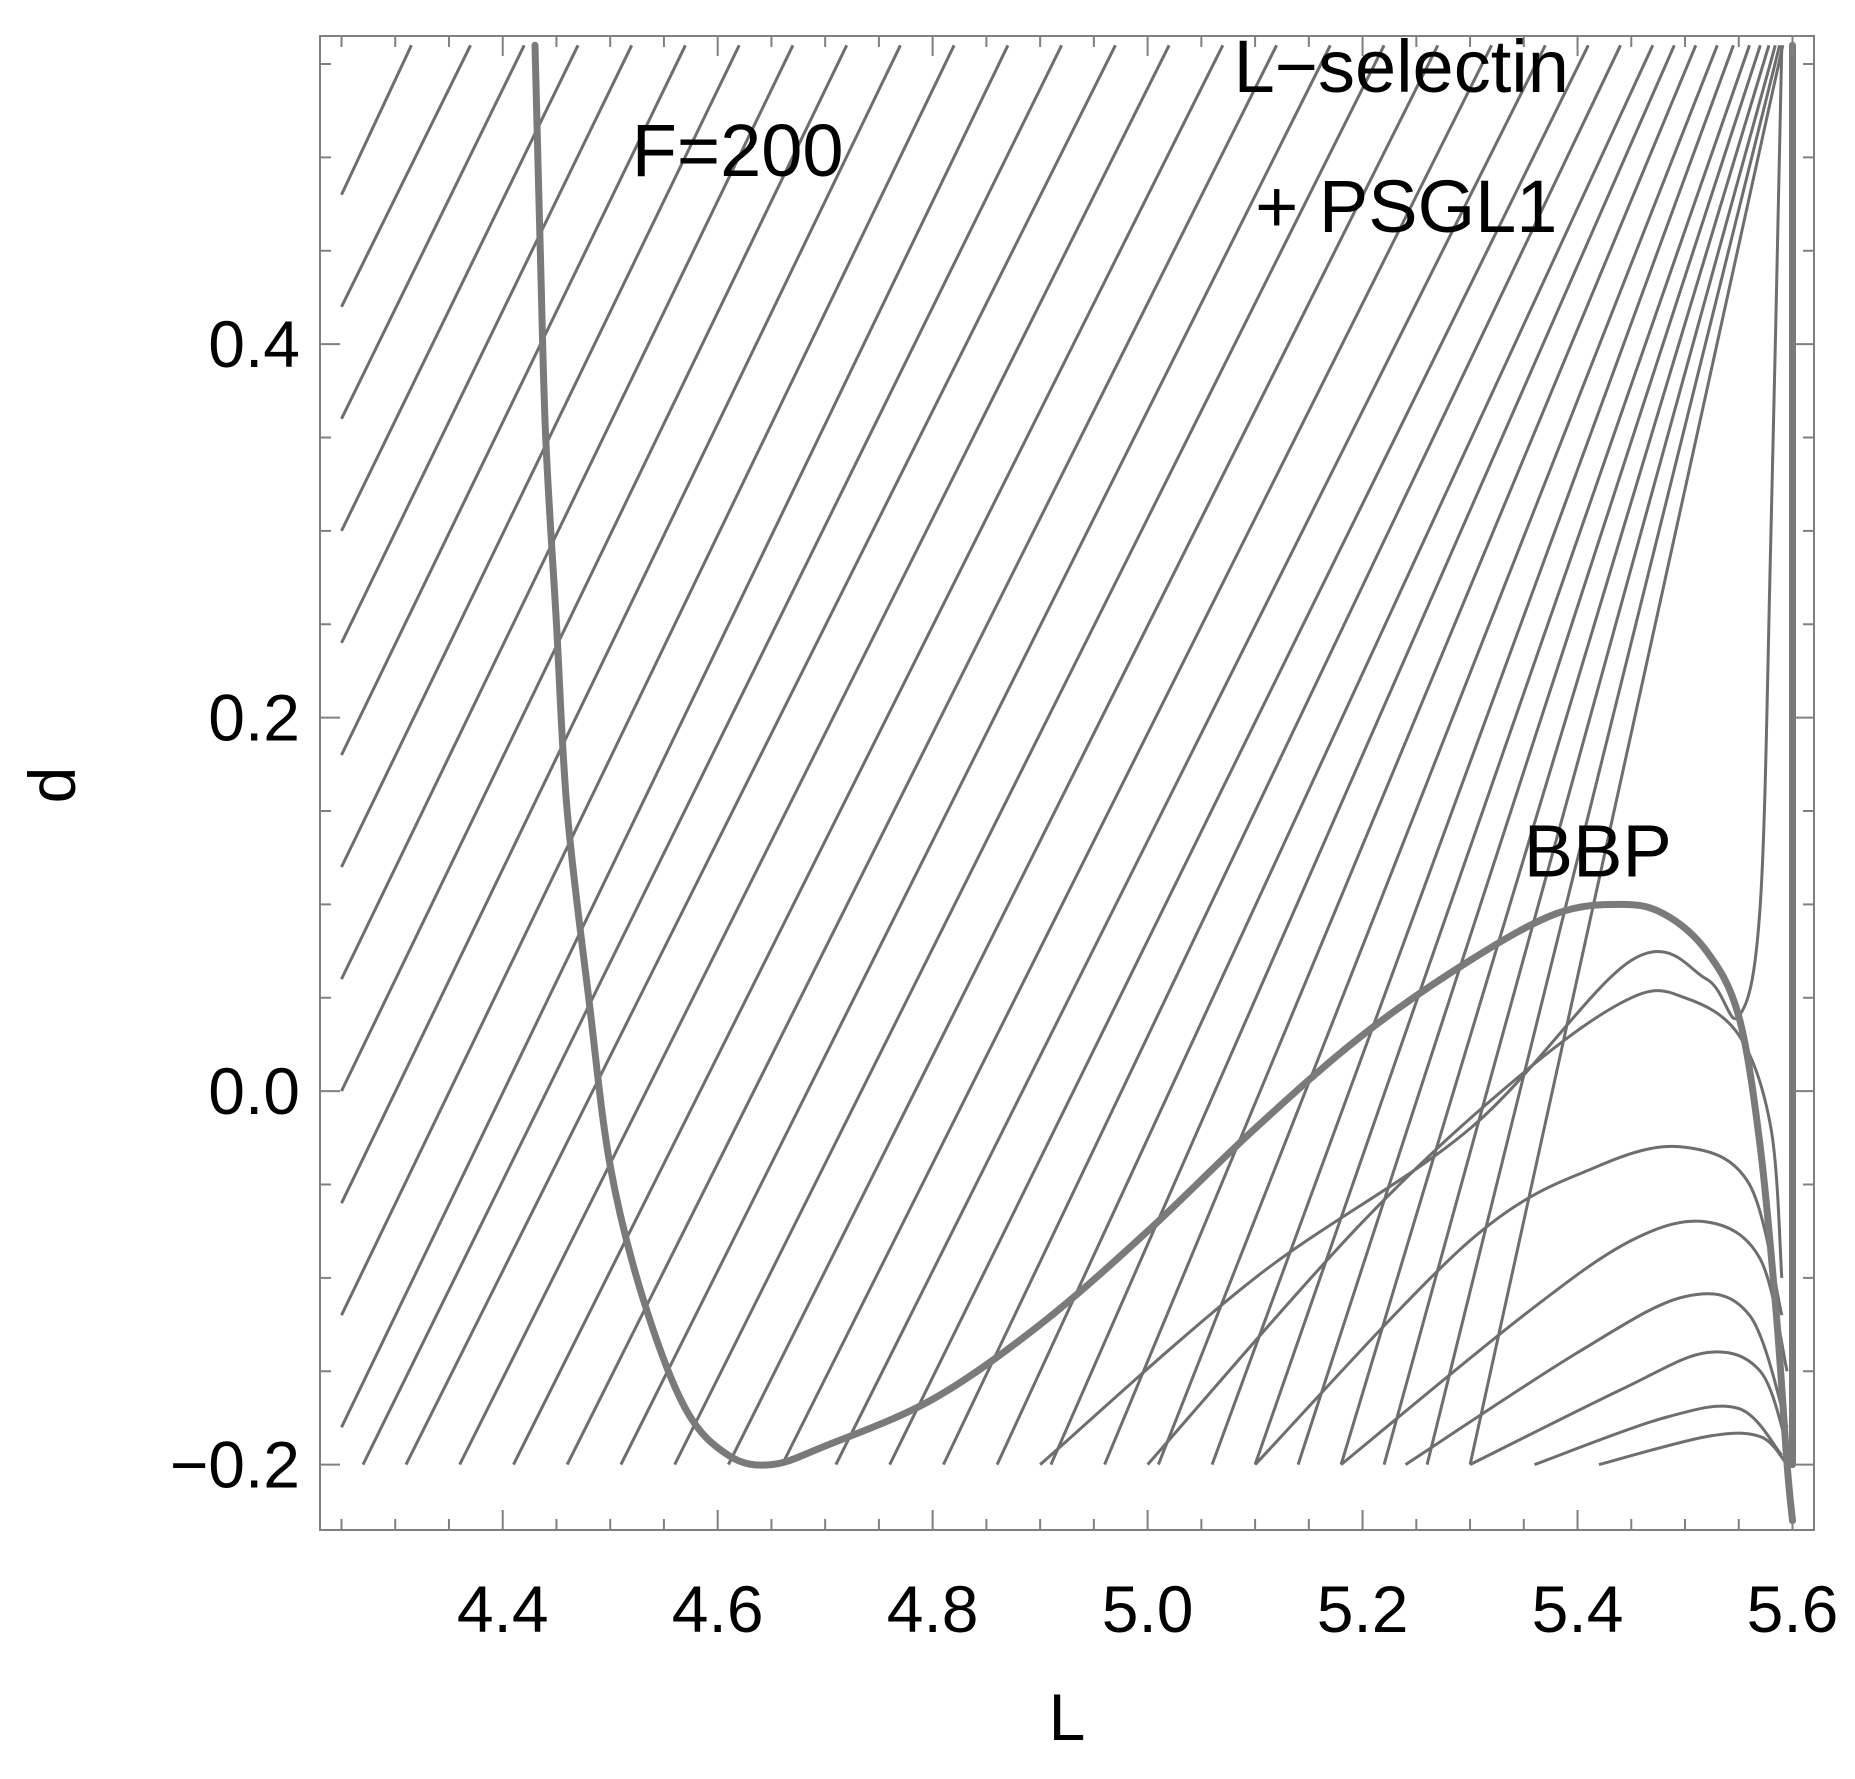 The image size is (1855, 1779). Describe the element at coordinates (738, 150) in the screenshot. I see `annotation-1: F=200` at that location.